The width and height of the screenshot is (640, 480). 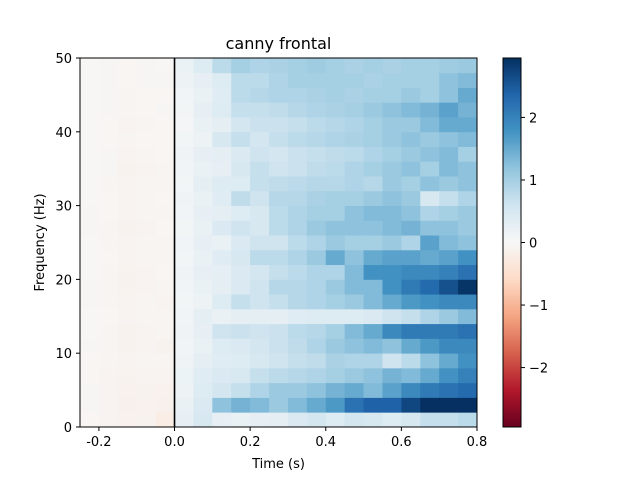 What do you see at coordinates (401, 442) in the screenshot?
I see `x-tick-label: 0.6` at bounding box center [401, 442].